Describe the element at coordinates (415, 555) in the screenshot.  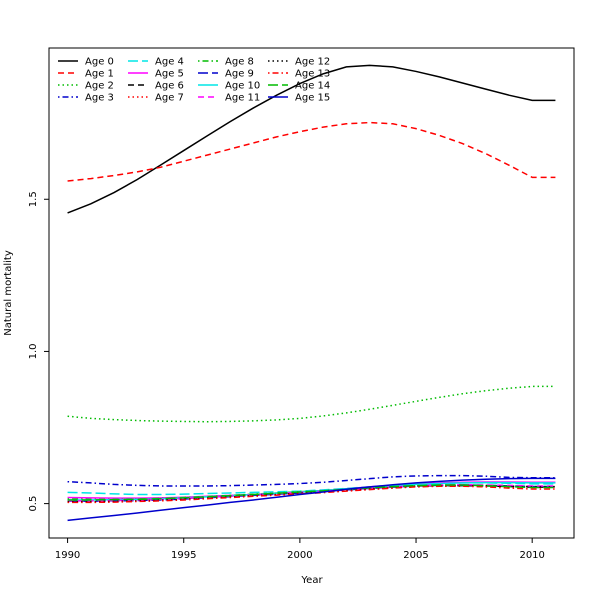
I see `x-tick-label: 2005` at that location.